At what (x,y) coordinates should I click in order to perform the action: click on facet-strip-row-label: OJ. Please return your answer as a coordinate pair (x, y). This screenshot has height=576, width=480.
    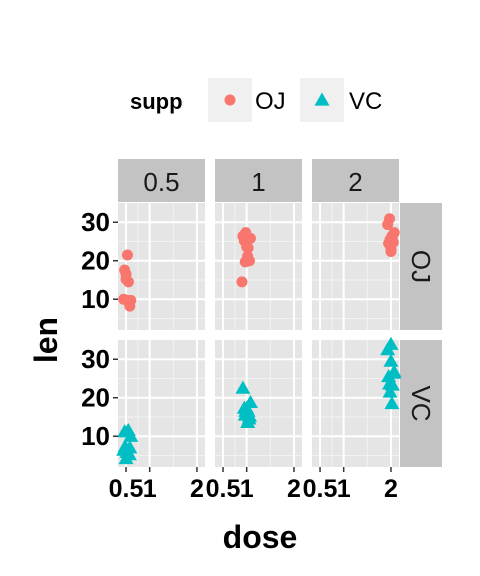
    Looking at the image, I should click on (421, 266).